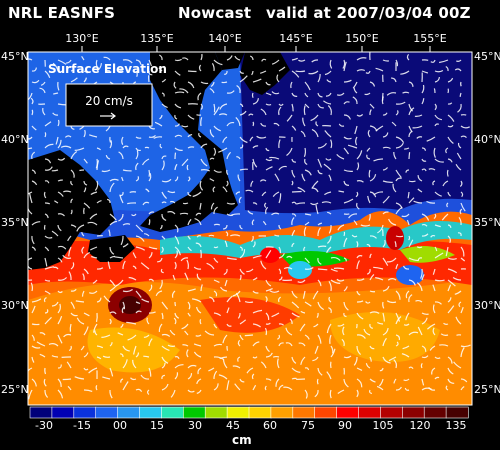 This screenshot has width=500, height=450. Describe the element at coordinates (368, 13) in the screenshot. I see `title-valid-time: valid at 2007/03/04 00Z` at that location.